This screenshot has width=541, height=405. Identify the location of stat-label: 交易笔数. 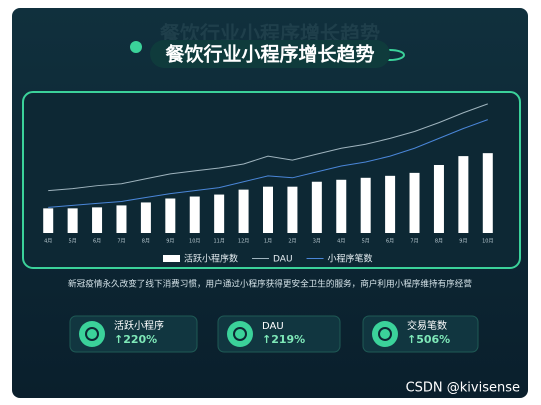
(427, 325).